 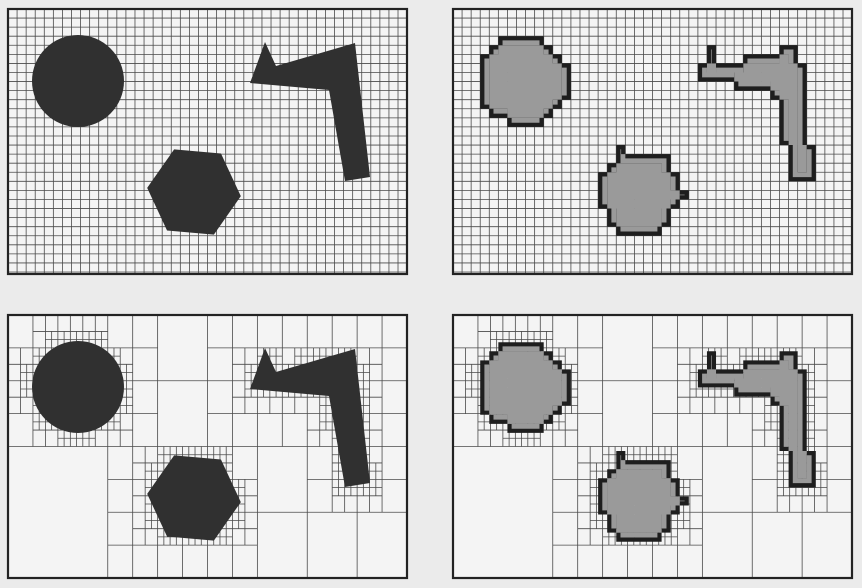 I want to click on raster-interior-cells, so click(x=648, y=442).